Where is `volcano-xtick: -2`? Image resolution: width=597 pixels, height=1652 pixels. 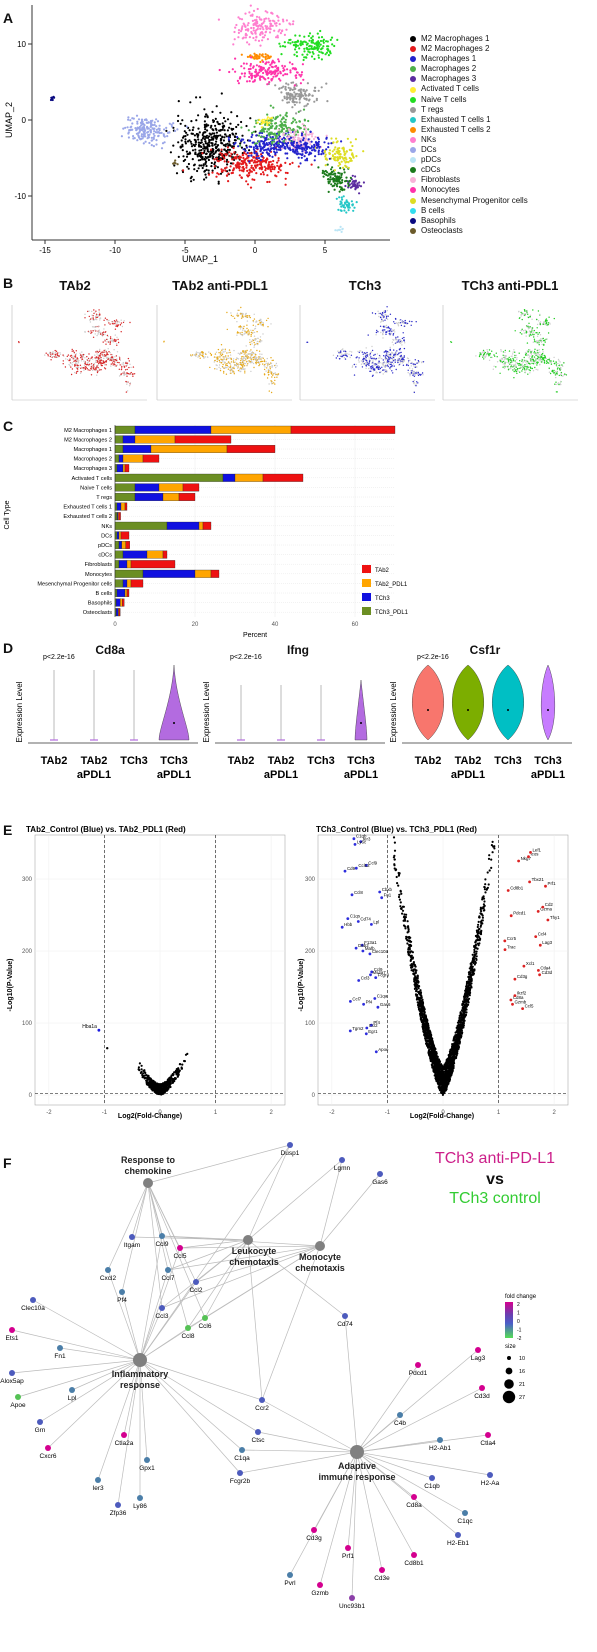
volcano-xtick: -2 is located at coordinates (49, 1113).